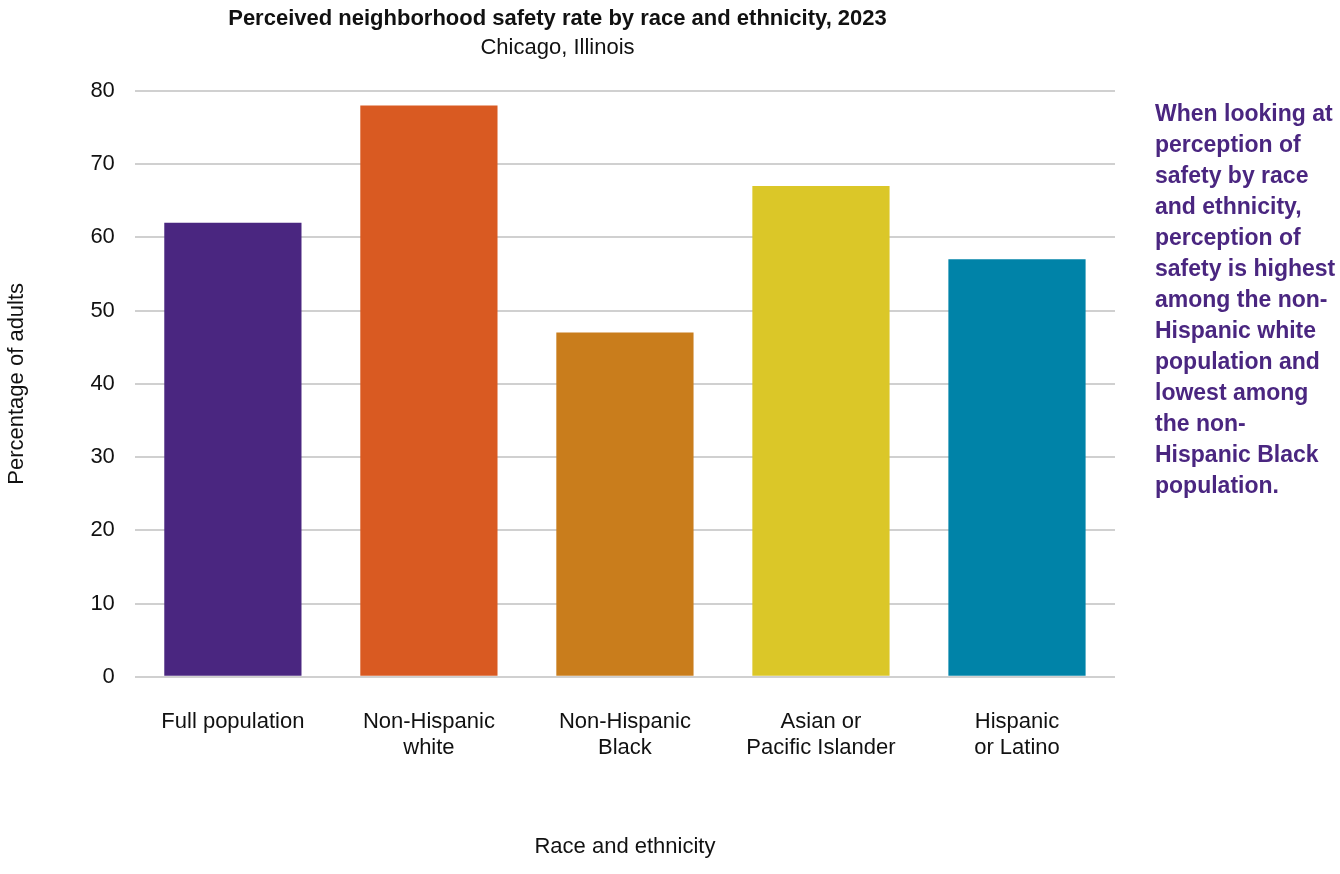 The width and height of the screenshot is (1340, 874). Describe the element at coordinates (102, 236) in the screenshot. I see `y-tick-label: 60` at that location.